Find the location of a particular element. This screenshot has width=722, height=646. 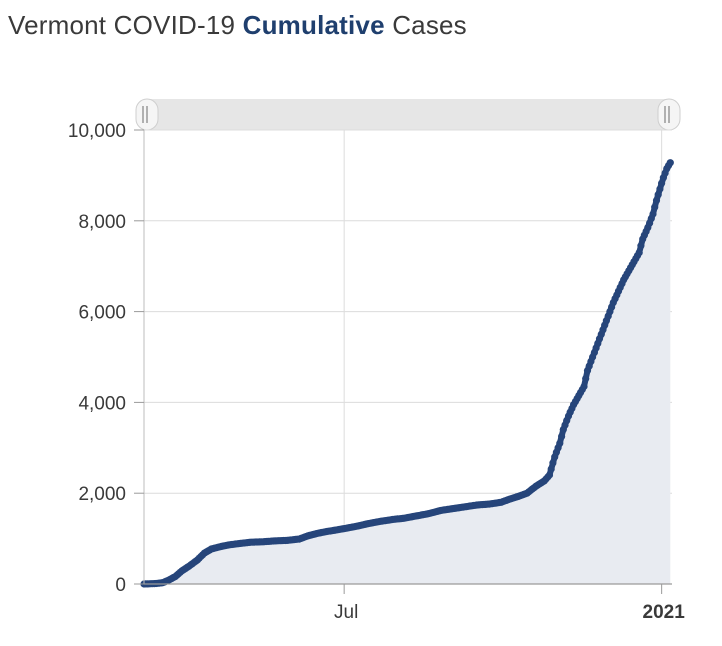

chart-title: Vermont COVID-19 Cumulative Cases is located at coordinates (237, 25).